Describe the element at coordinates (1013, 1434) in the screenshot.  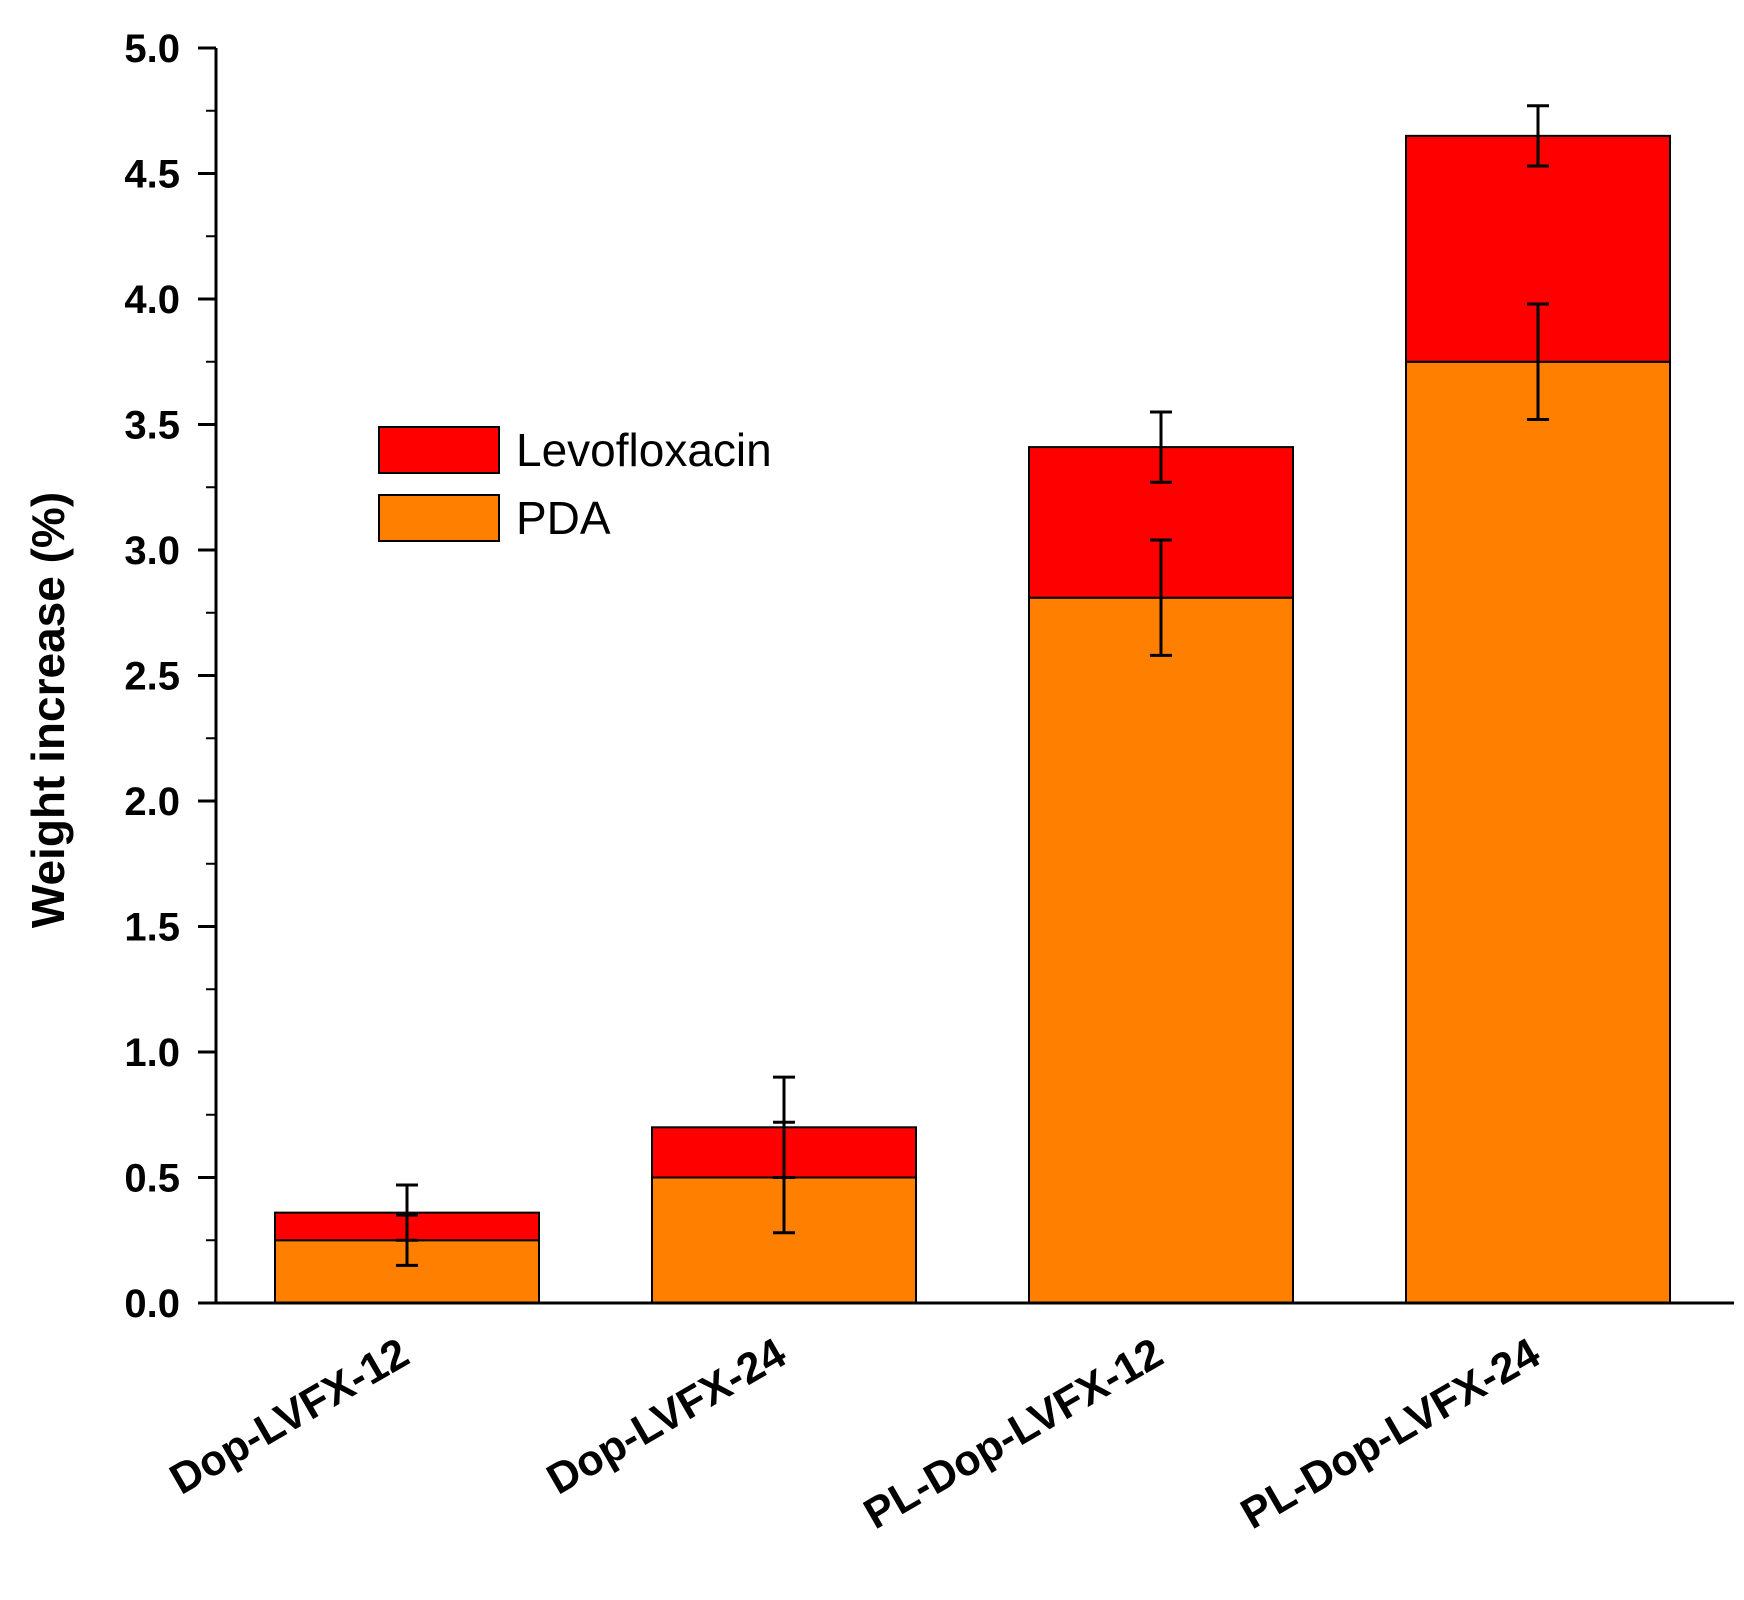
I see `x-tick-label: PL-Dop-LVFX-12` at that location.